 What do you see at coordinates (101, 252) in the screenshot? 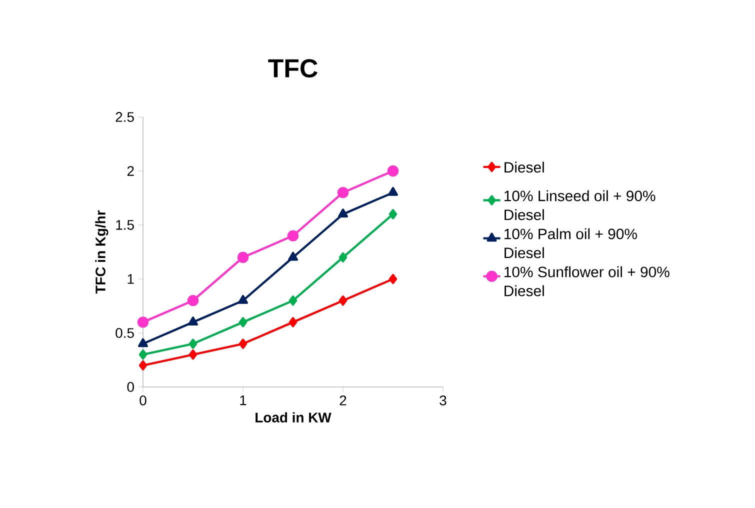
I see `y-axis-title: TFC in Kg/hr` at bounding box center [101, 252].